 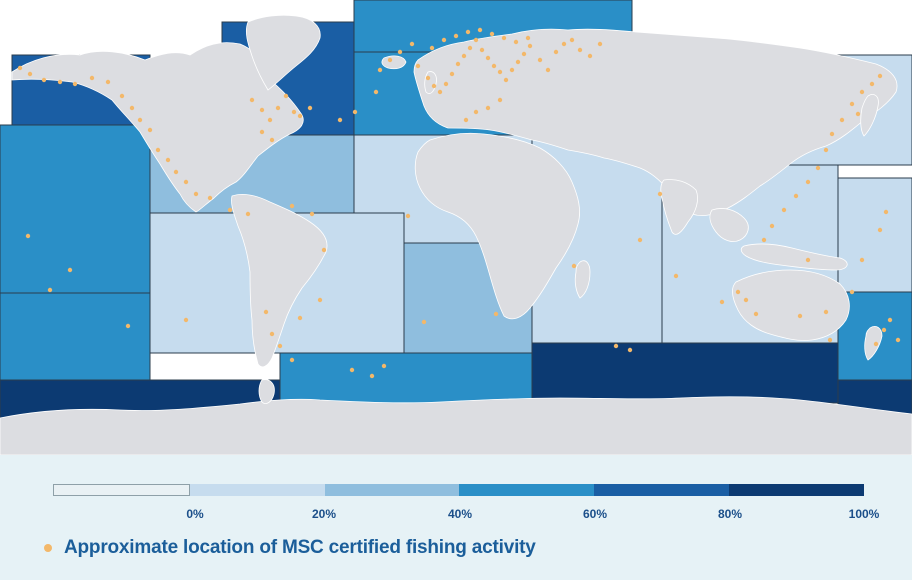 What do you see at coordinates (456, 425) in the screenshot?
I see `land-antarctica` at bounding box center [456, 425].